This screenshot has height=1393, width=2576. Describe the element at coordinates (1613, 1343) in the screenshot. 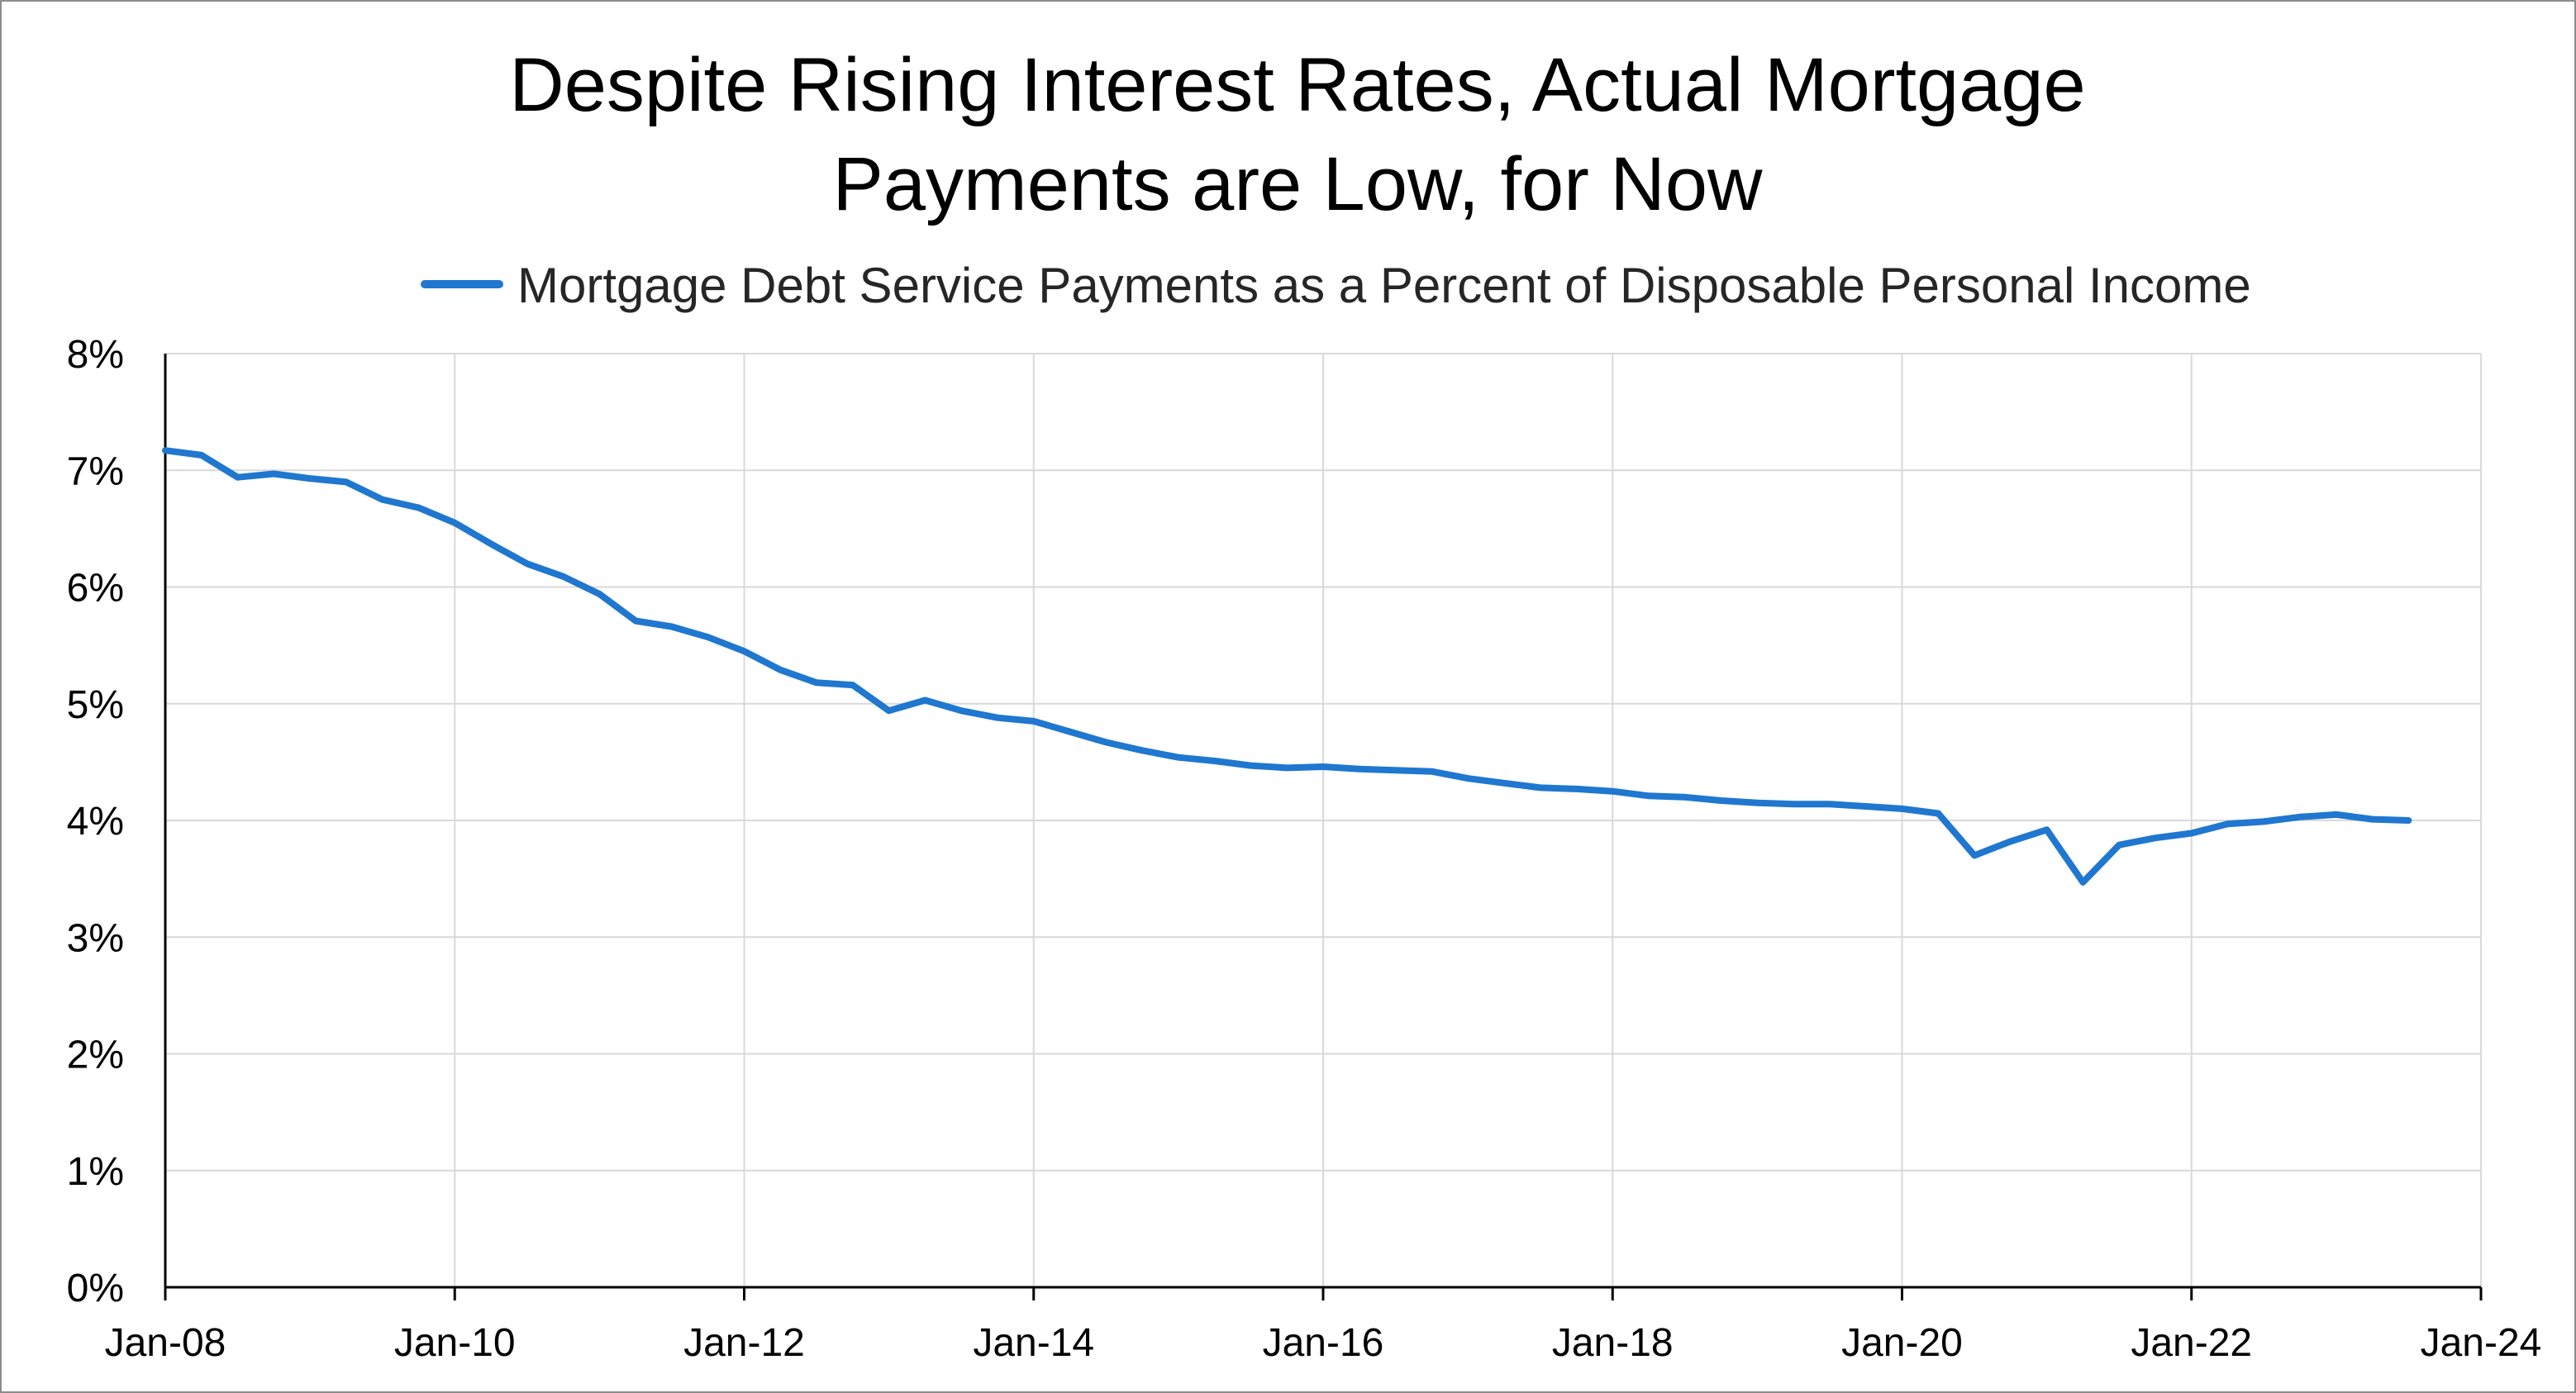

I see `x-tick-label: Jan-18` at that location.